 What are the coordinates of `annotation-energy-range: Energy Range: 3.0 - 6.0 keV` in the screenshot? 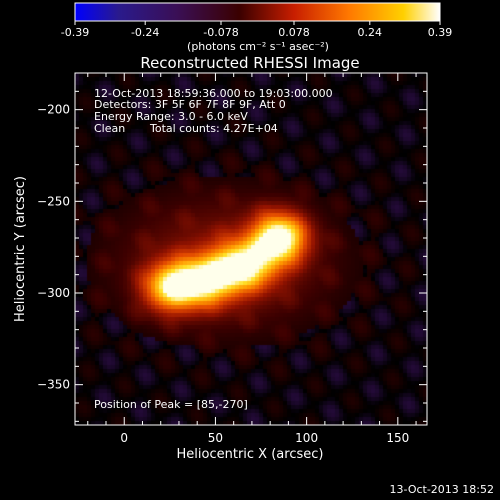 It's located at (171, 116).